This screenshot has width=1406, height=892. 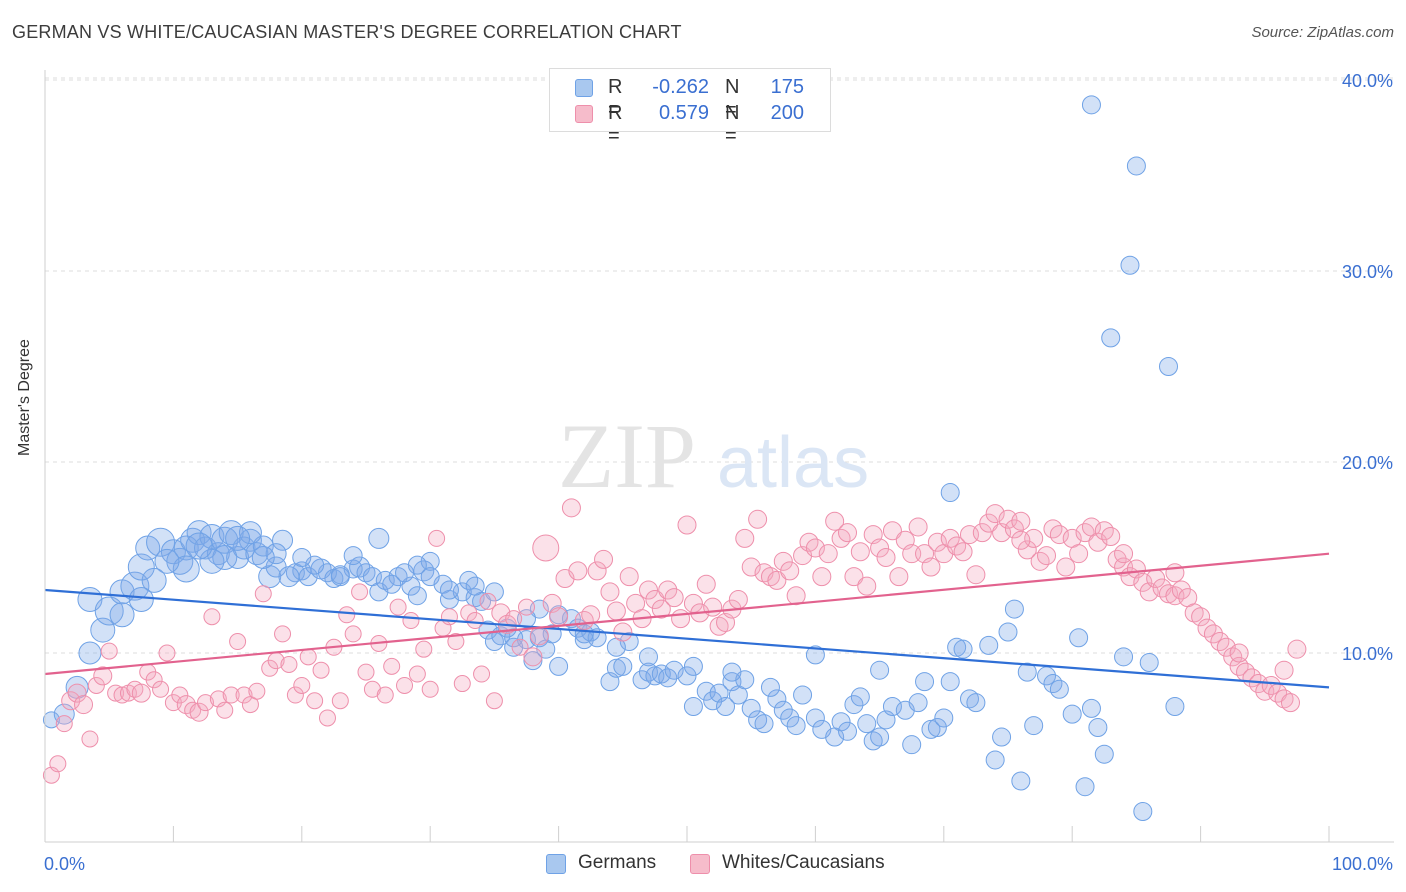 What do you see at coordinates (732, 98) in the screenshot?
I see `n-label: N =` at bounding box center [732, 98].